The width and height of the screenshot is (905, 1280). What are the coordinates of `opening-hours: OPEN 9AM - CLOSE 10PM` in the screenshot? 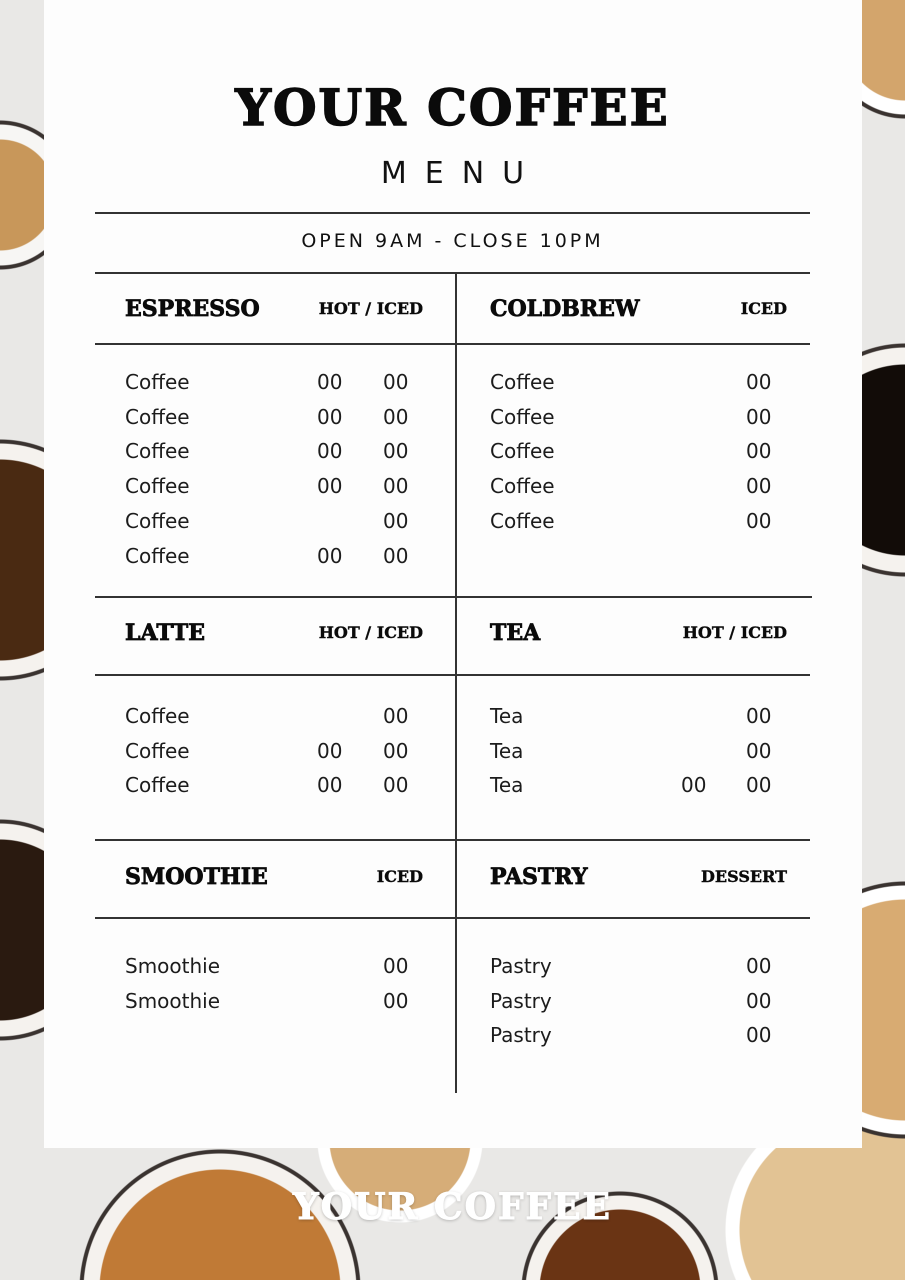 It's located at (452, 241).